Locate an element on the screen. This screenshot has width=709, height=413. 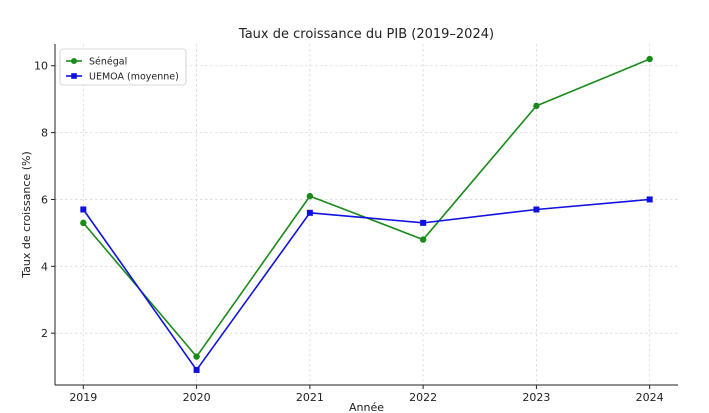
legend-box is located at coordinates (123, 67).